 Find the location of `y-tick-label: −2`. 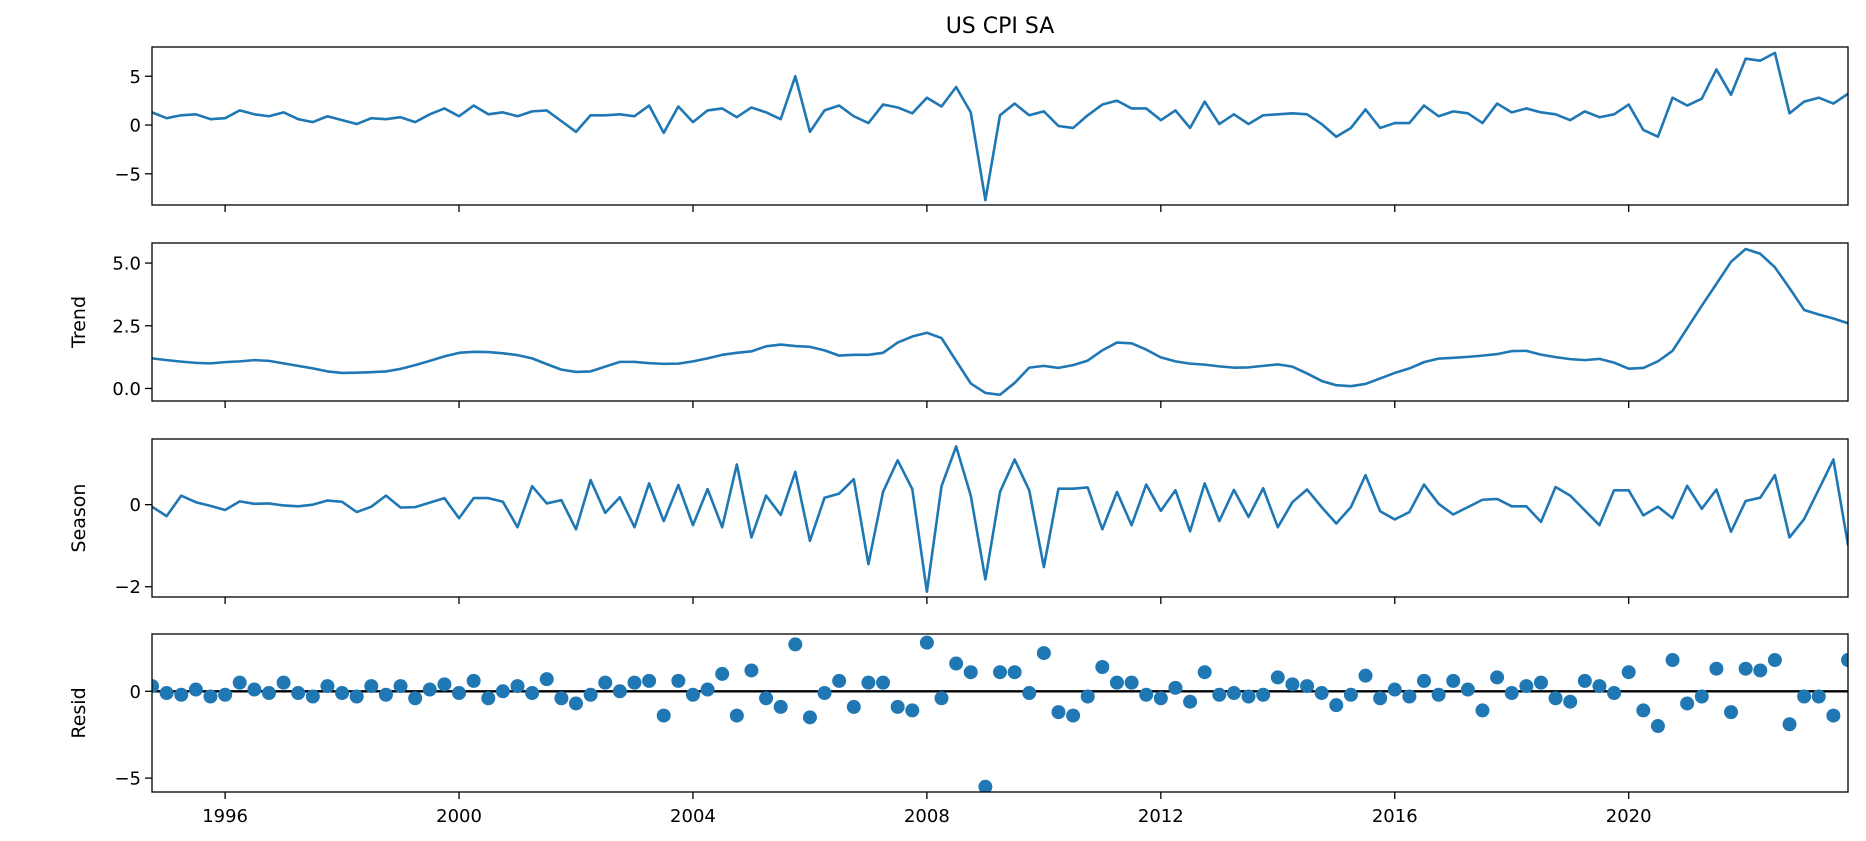

y-tick-label: −2 is located at coordinates (127, 587).